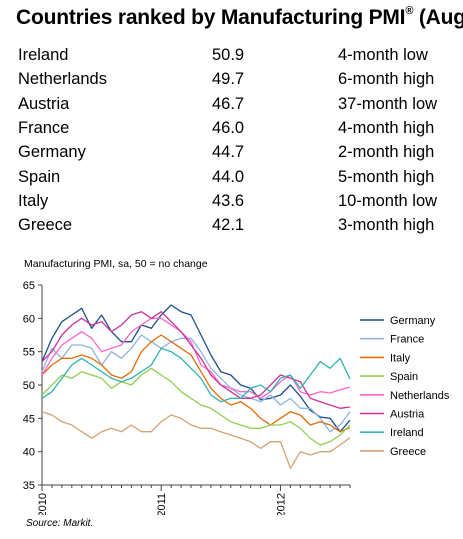 The image size is (463, 539). I want to click on pmi-value: 46.7, so click(228, 103).